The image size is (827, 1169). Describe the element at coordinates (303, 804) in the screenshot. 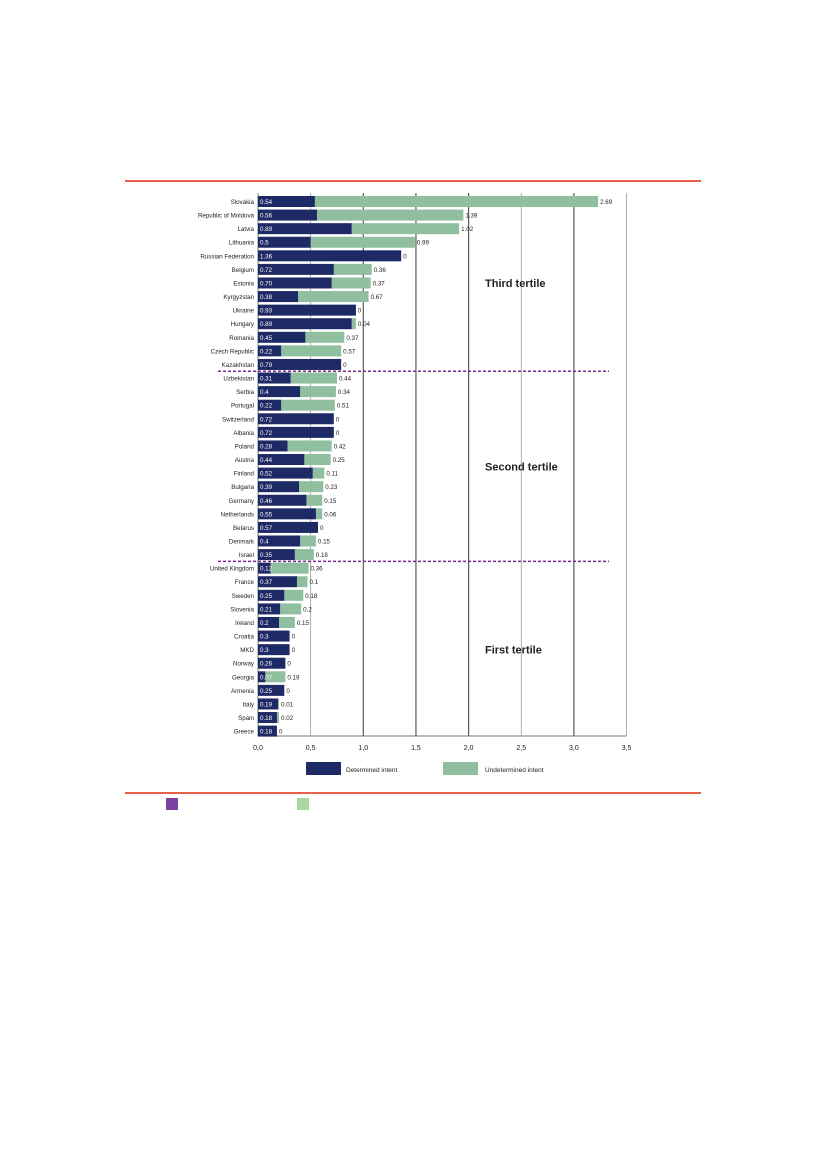

I see `green-swatch` at that location.